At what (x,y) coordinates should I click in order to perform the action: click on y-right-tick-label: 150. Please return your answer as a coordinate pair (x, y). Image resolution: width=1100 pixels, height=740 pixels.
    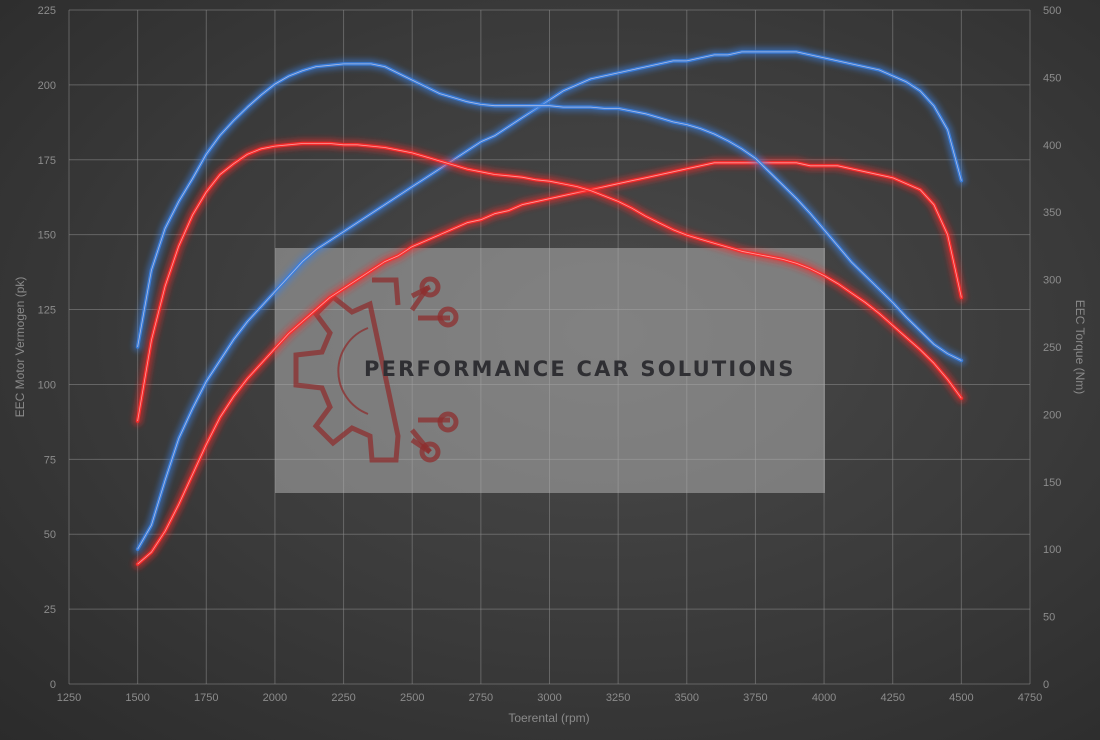
    Looking at the image, I should click on (1052, 483).